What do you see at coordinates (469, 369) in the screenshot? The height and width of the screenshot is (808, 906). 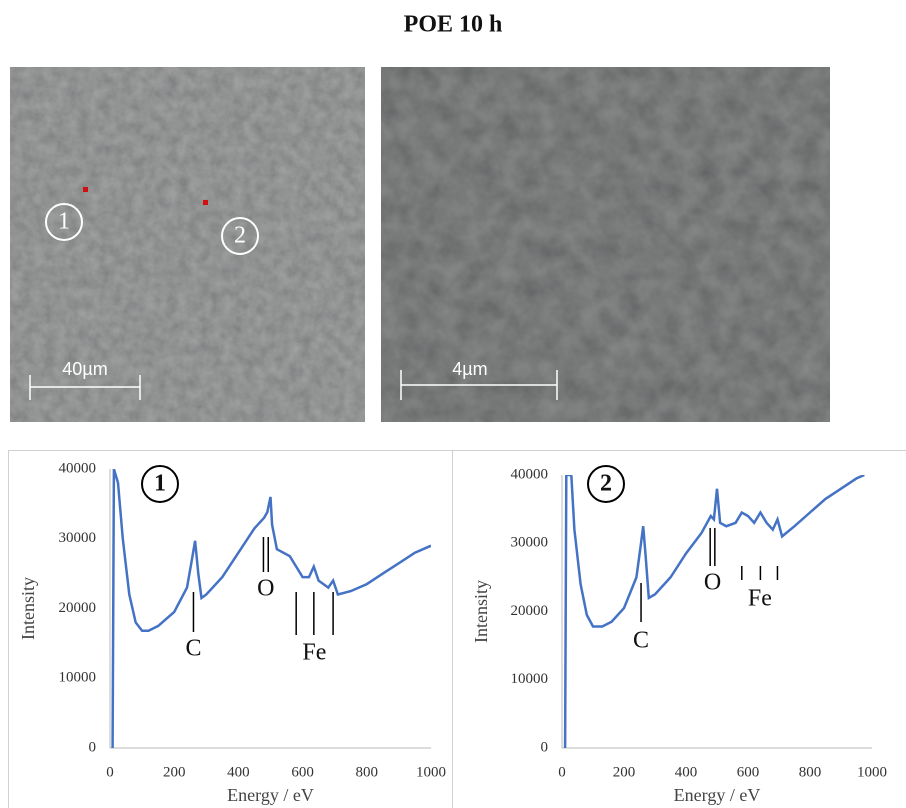 I see `scale-bar-label: 4µm` at bounding box center [469, 369].